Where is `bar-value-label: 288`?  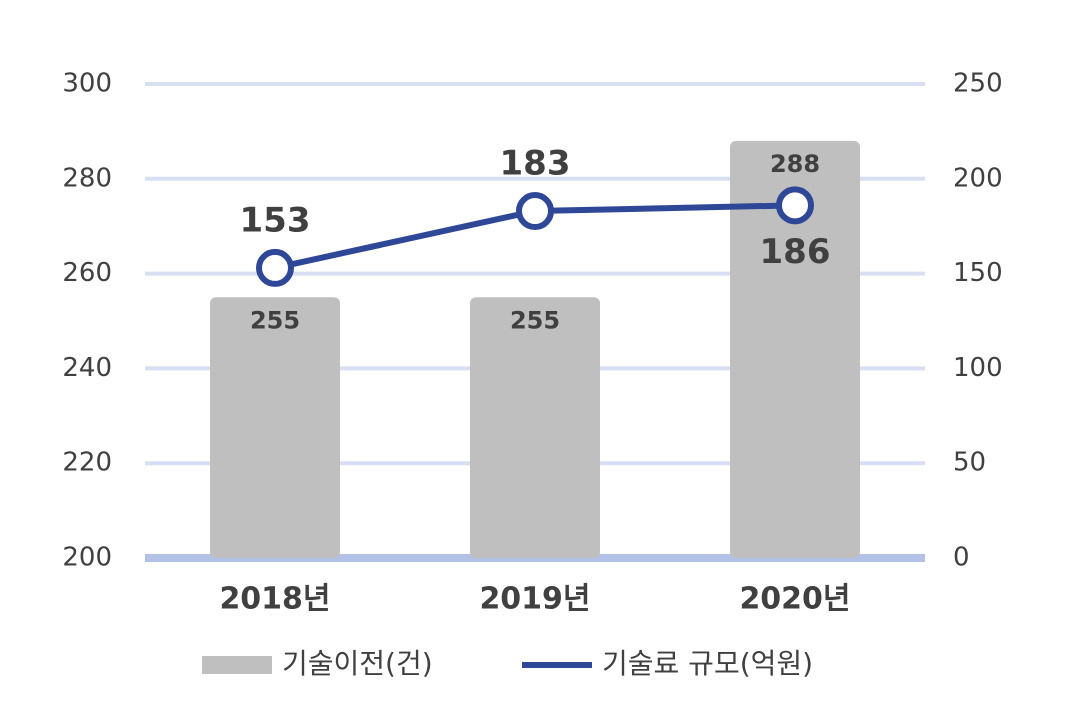 bar-value-label: 288 is located at coordinates (795, 164).